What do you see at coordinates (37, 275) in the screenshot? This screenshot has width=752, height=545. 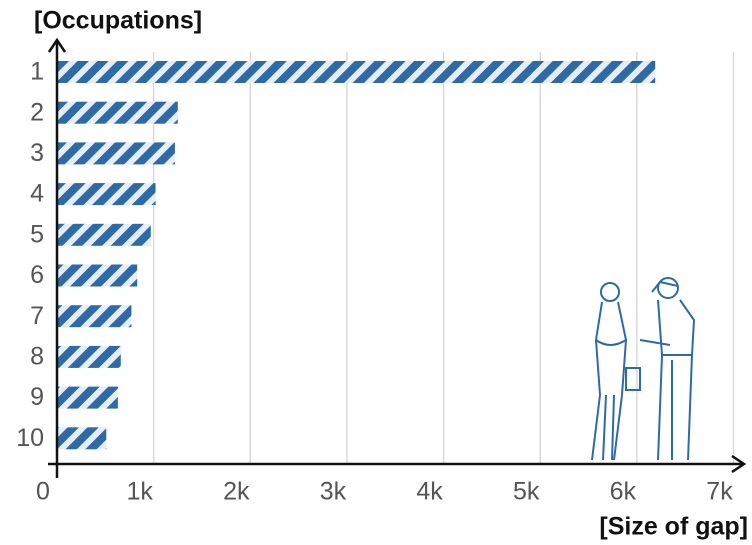 I see `y-tick-label: 6` at bounding box center [37, 275].